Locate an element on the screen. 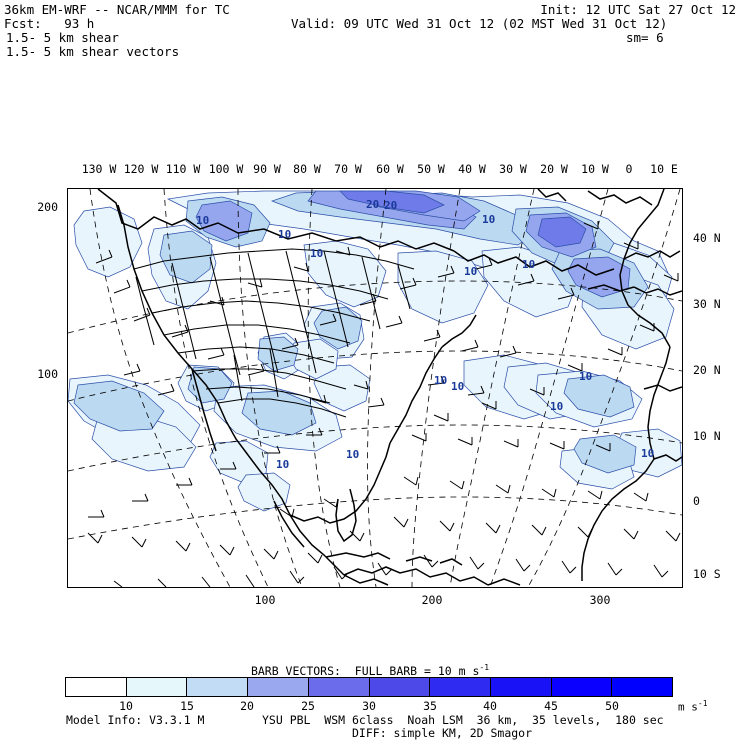 This screenshot has height=740, width=740. lon-tick-30w: 30 W is located at coordinates (513, 169).